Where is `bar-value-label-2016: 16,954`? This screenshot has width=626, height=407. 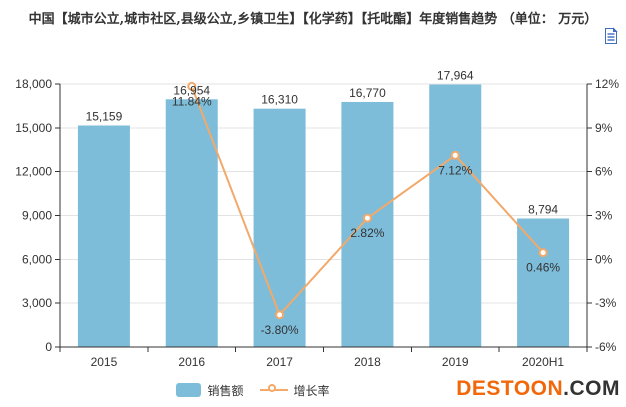
bar-value-label-2016: 16,954 is located at coordinates (191, 90).